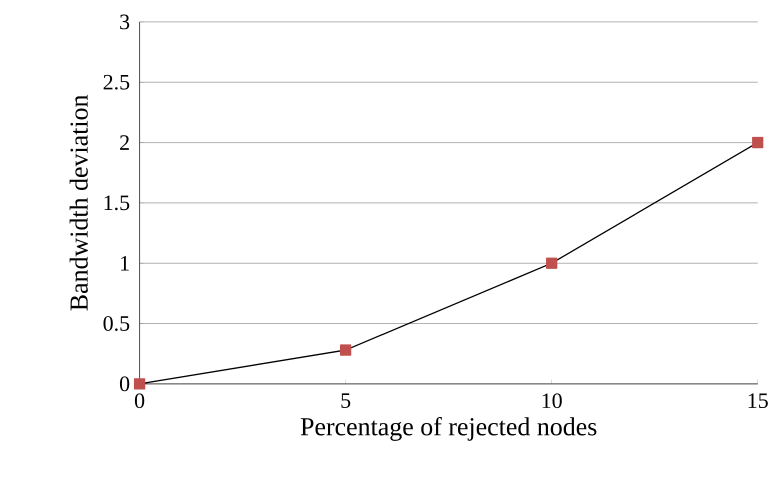 Image resolution: width=772 pixels, height=479 pixels. Describe the element at coordinates (124, 143) in the screenshot. I see `y-tick-label: 2` at that location.